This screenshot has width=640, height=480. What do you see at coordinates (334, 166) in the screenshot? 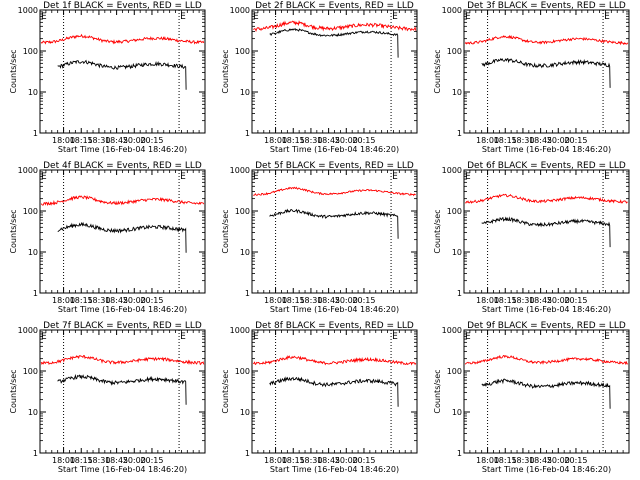
I see `panel-title: Det 5f BLACK = Events, RED = LLD` at bounding box center [334, 166].